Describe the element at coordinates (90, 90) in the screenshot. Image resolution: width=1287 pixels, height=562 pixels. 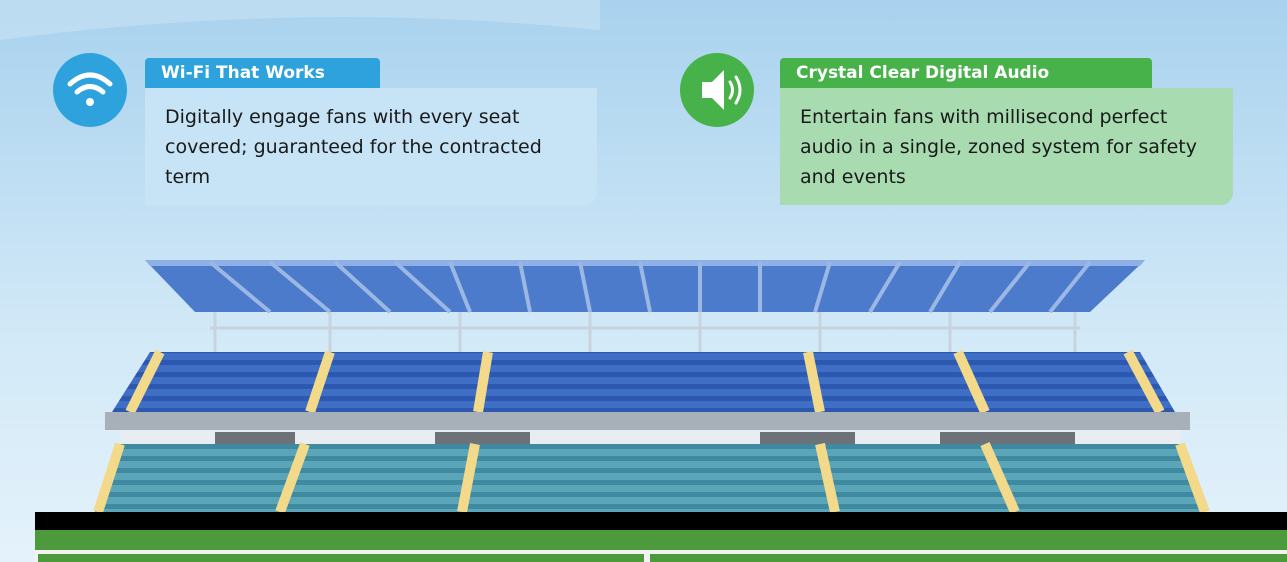
I see `wifi-icon` at that location.